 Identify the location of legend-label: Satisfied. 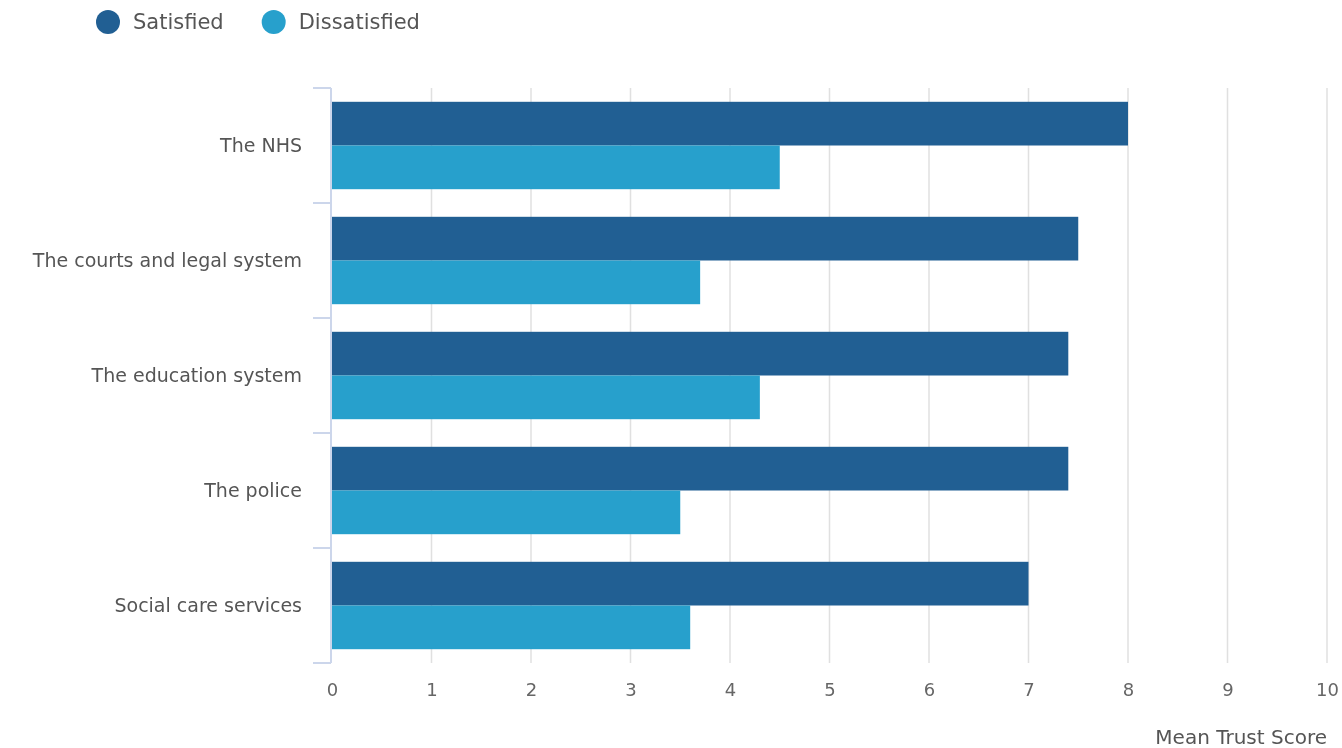
(178, 22).